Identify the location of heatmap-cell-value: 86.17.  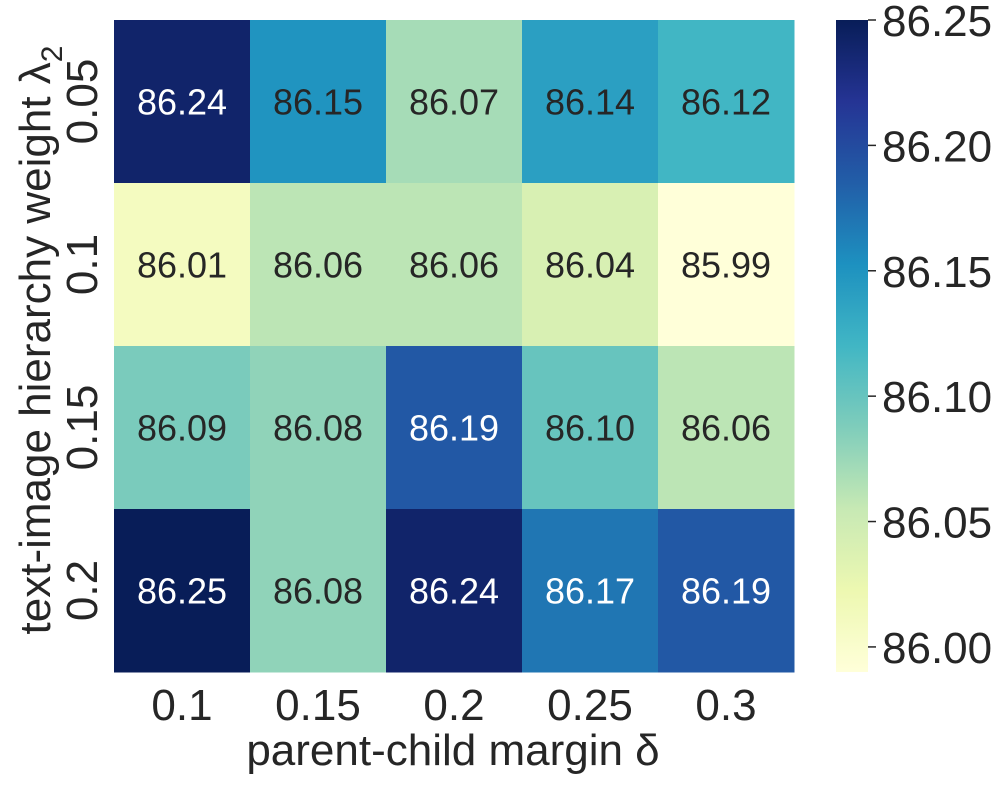
(590, 591).